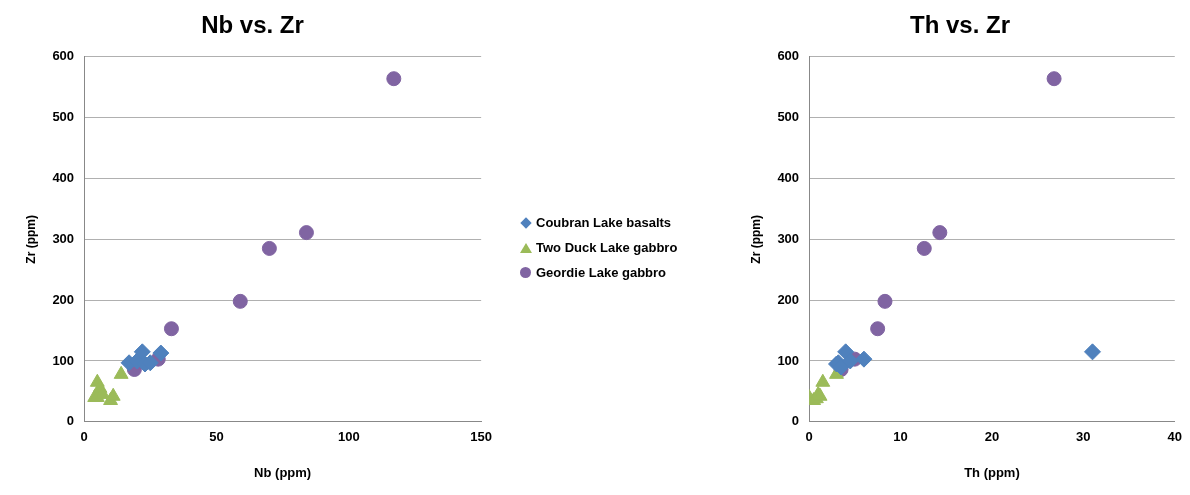 Image resolution: width=1190 pixels, height=495 pixels. Describe the element at coordinates (252, 25) in the screenshot. I see `chart-title: Nb vs. Zr` at that location.